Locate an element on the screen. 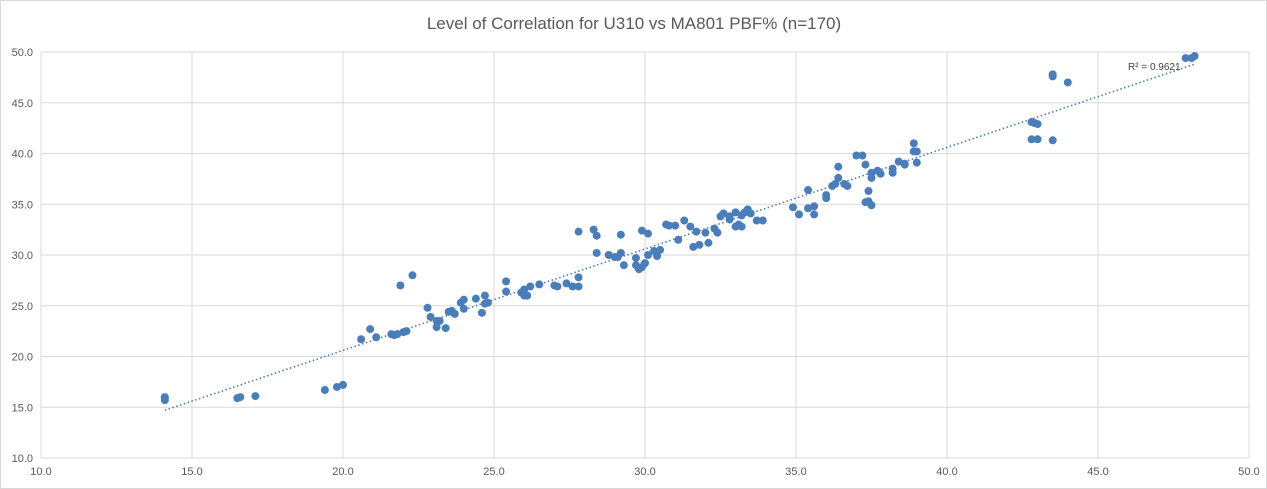 This screenshot has height=489, width=1267. y-tick-label: 10.0 is located at coordinates (22, 459).